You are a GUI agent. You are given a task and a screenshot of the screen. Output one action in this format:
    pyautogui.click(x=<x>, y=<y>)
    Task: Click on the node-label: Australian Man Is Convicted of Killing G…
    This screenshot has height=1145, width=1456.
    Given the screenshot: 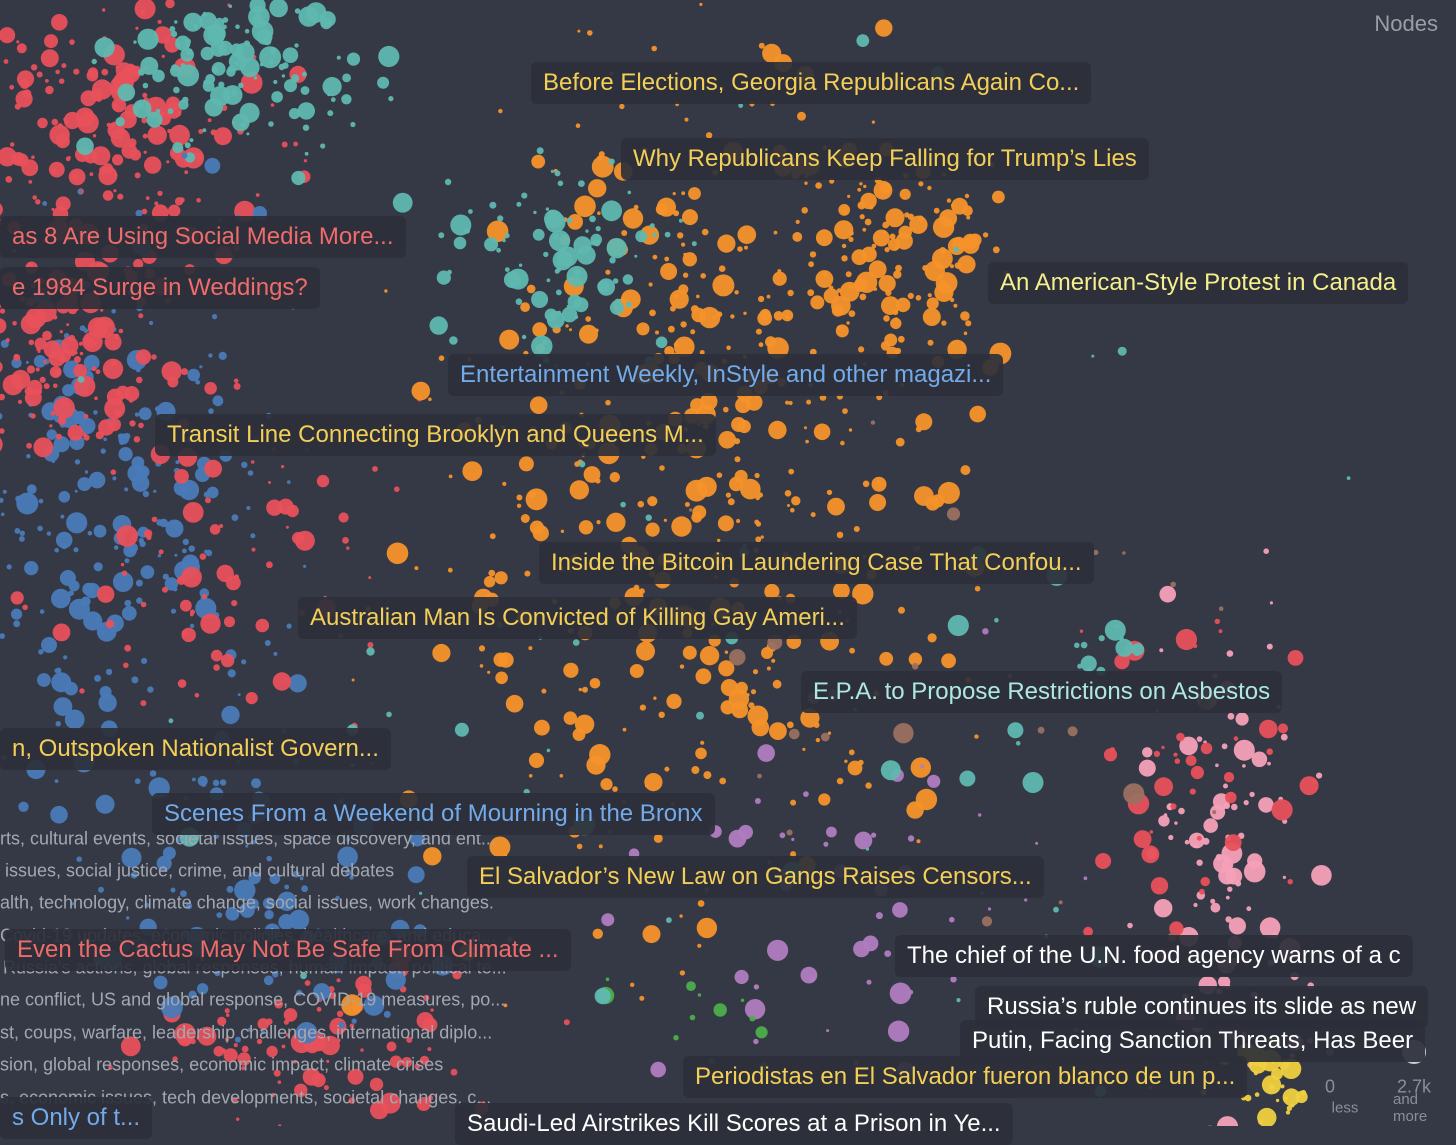 What is the action you would take?
    pyautogui.click(x=577, y=618)
    